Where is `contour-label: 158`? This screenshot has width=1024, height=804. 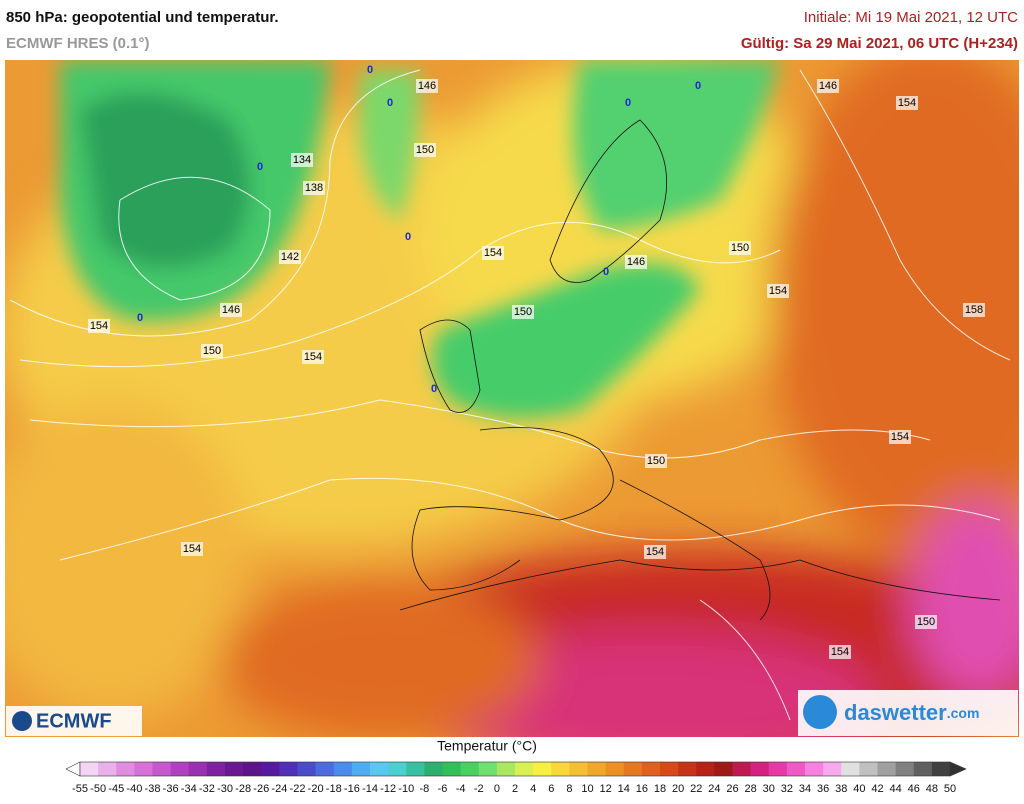 contour-label: 158 is located at coordinates (974, 310).